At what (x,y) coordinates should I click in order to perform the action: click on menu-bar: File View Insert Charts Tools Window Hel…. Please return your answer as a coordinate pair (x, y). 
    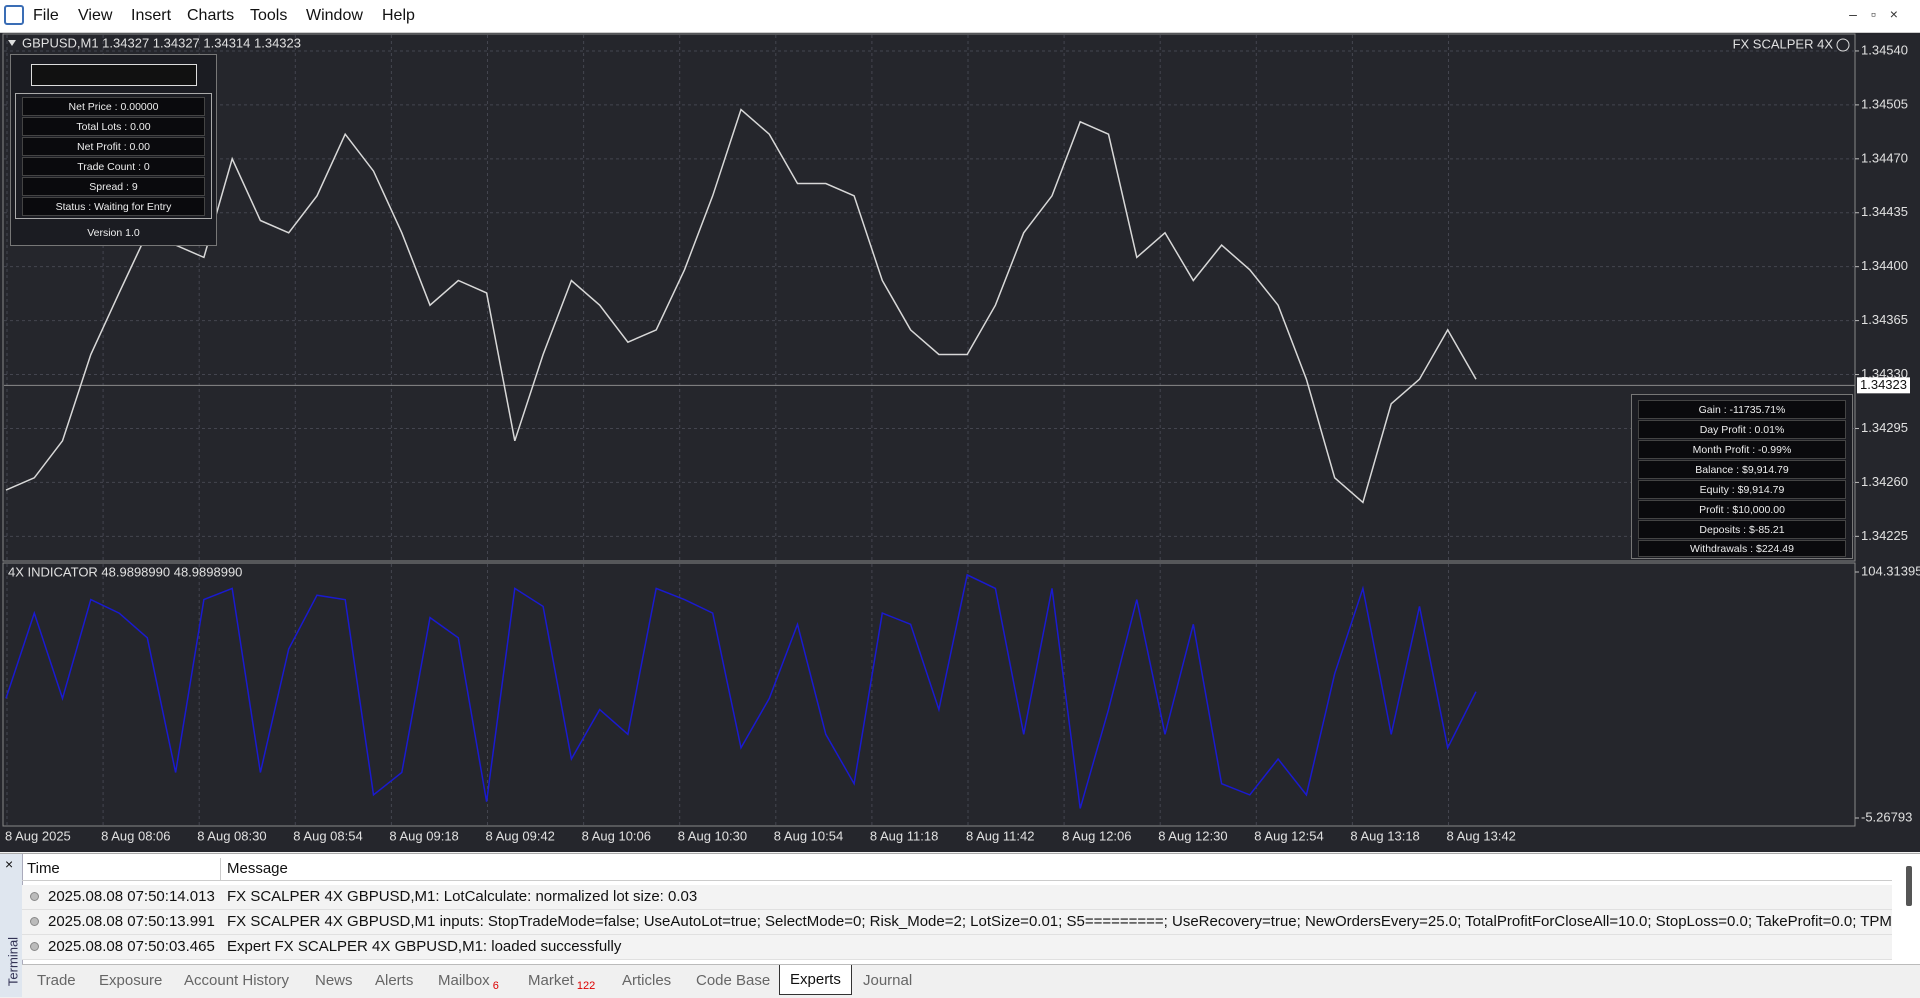
    Looking at the image, I should click on (960, 16).